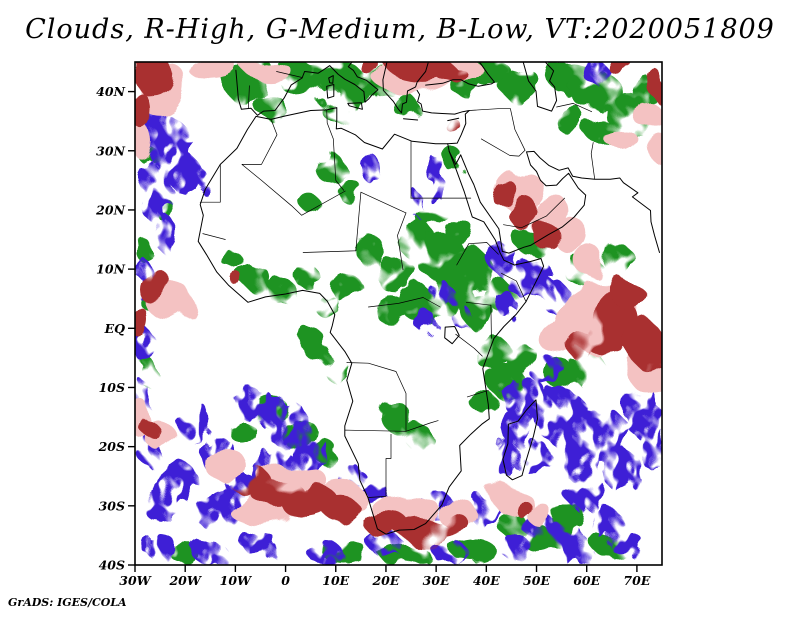 This screenshot has height=618, width=800. I want to click on lon-tick-label: 40E, so click(486, 580).